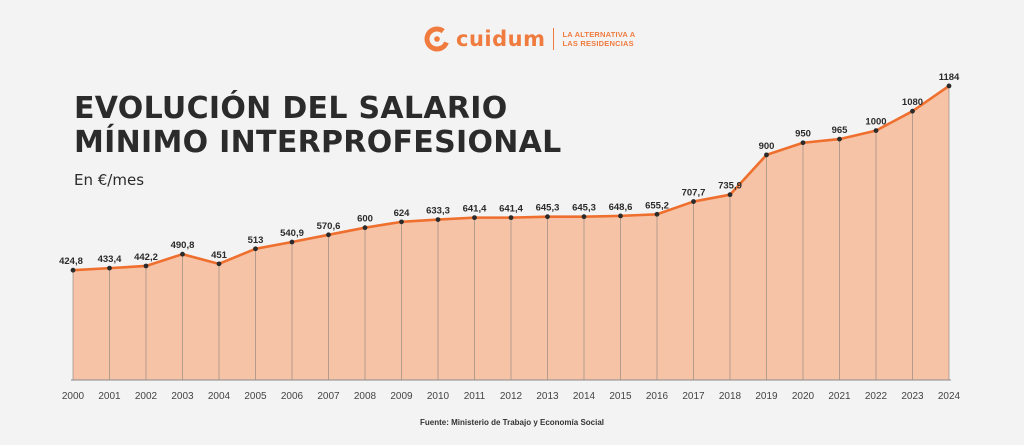 Image resolution: width=1024 pixels, height=445 pixels. What do you see at coordinates (694, 193) in the screenshot?
I see `data-label: 707,7` at bounding box center [694, 193].